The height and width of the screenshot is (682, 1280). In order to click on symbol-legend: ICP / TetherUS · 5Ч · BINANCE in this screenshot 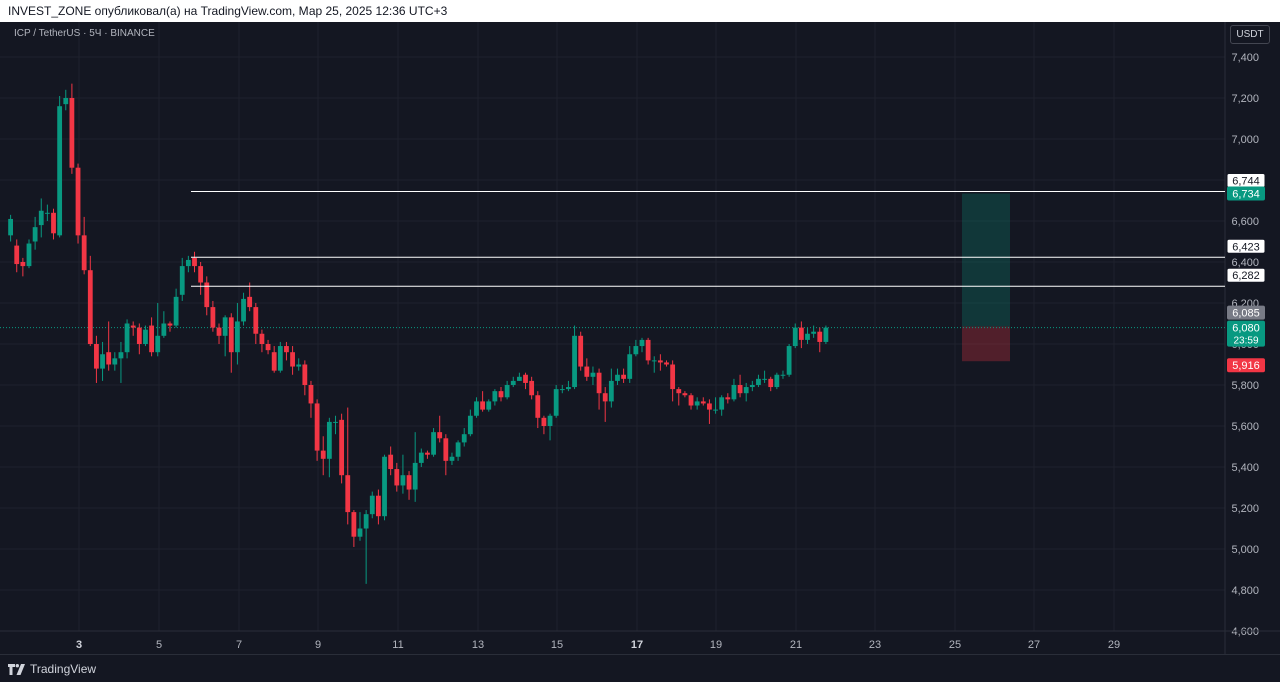, I will do `click(84, 33)`.